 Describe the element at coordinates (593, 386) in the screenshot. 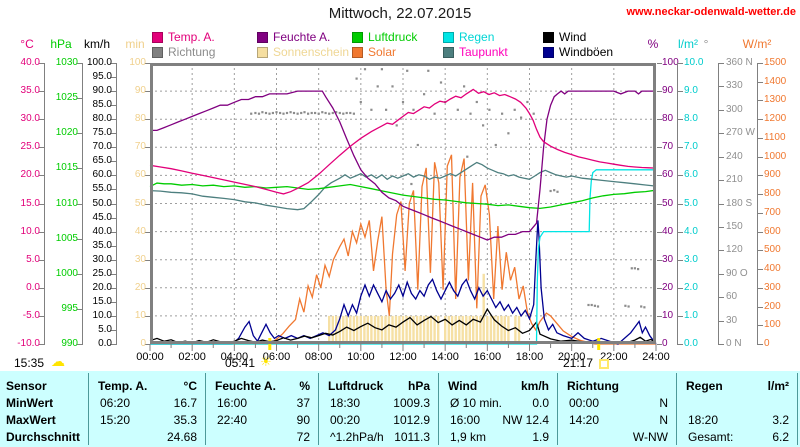

I see `table-header-cell: Richtung` at that location.